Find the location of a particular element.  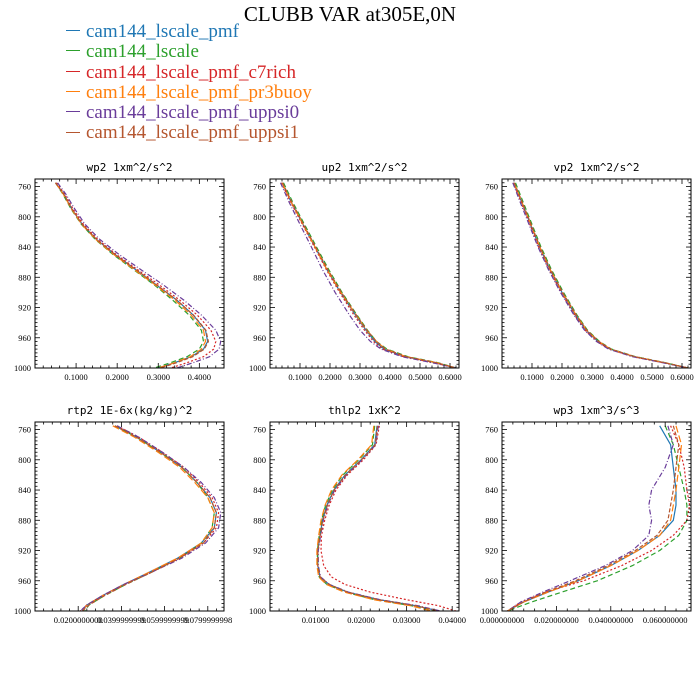

x-tick-label: 0.060000000 is located at coordinates (665, 620).